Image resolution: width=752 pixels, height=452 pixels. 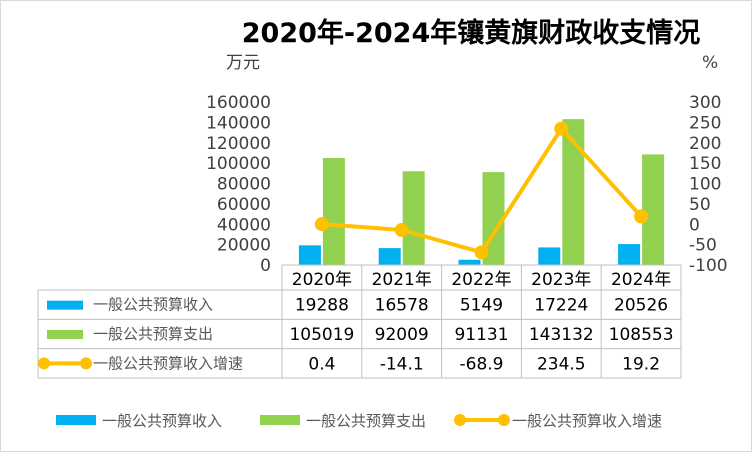 I want to click on y-left-tick-label: 0, so click(x=265, y=266).